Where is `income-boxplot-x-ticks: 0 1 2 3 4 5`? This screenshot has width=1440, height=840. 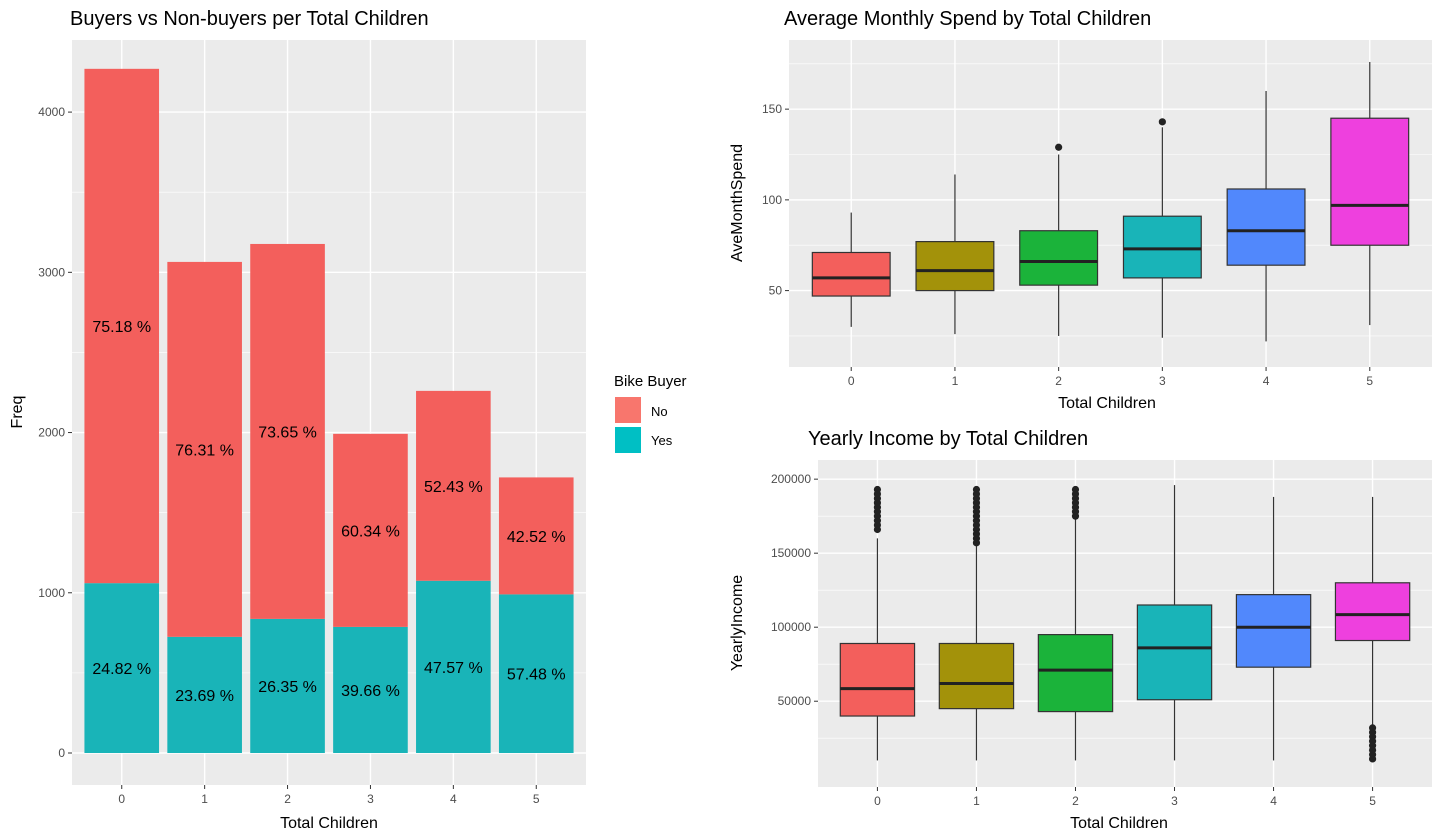 income-boxplot-x-ticks: 0 1 2 3 4 5 is located at coordinates (1125, 797).